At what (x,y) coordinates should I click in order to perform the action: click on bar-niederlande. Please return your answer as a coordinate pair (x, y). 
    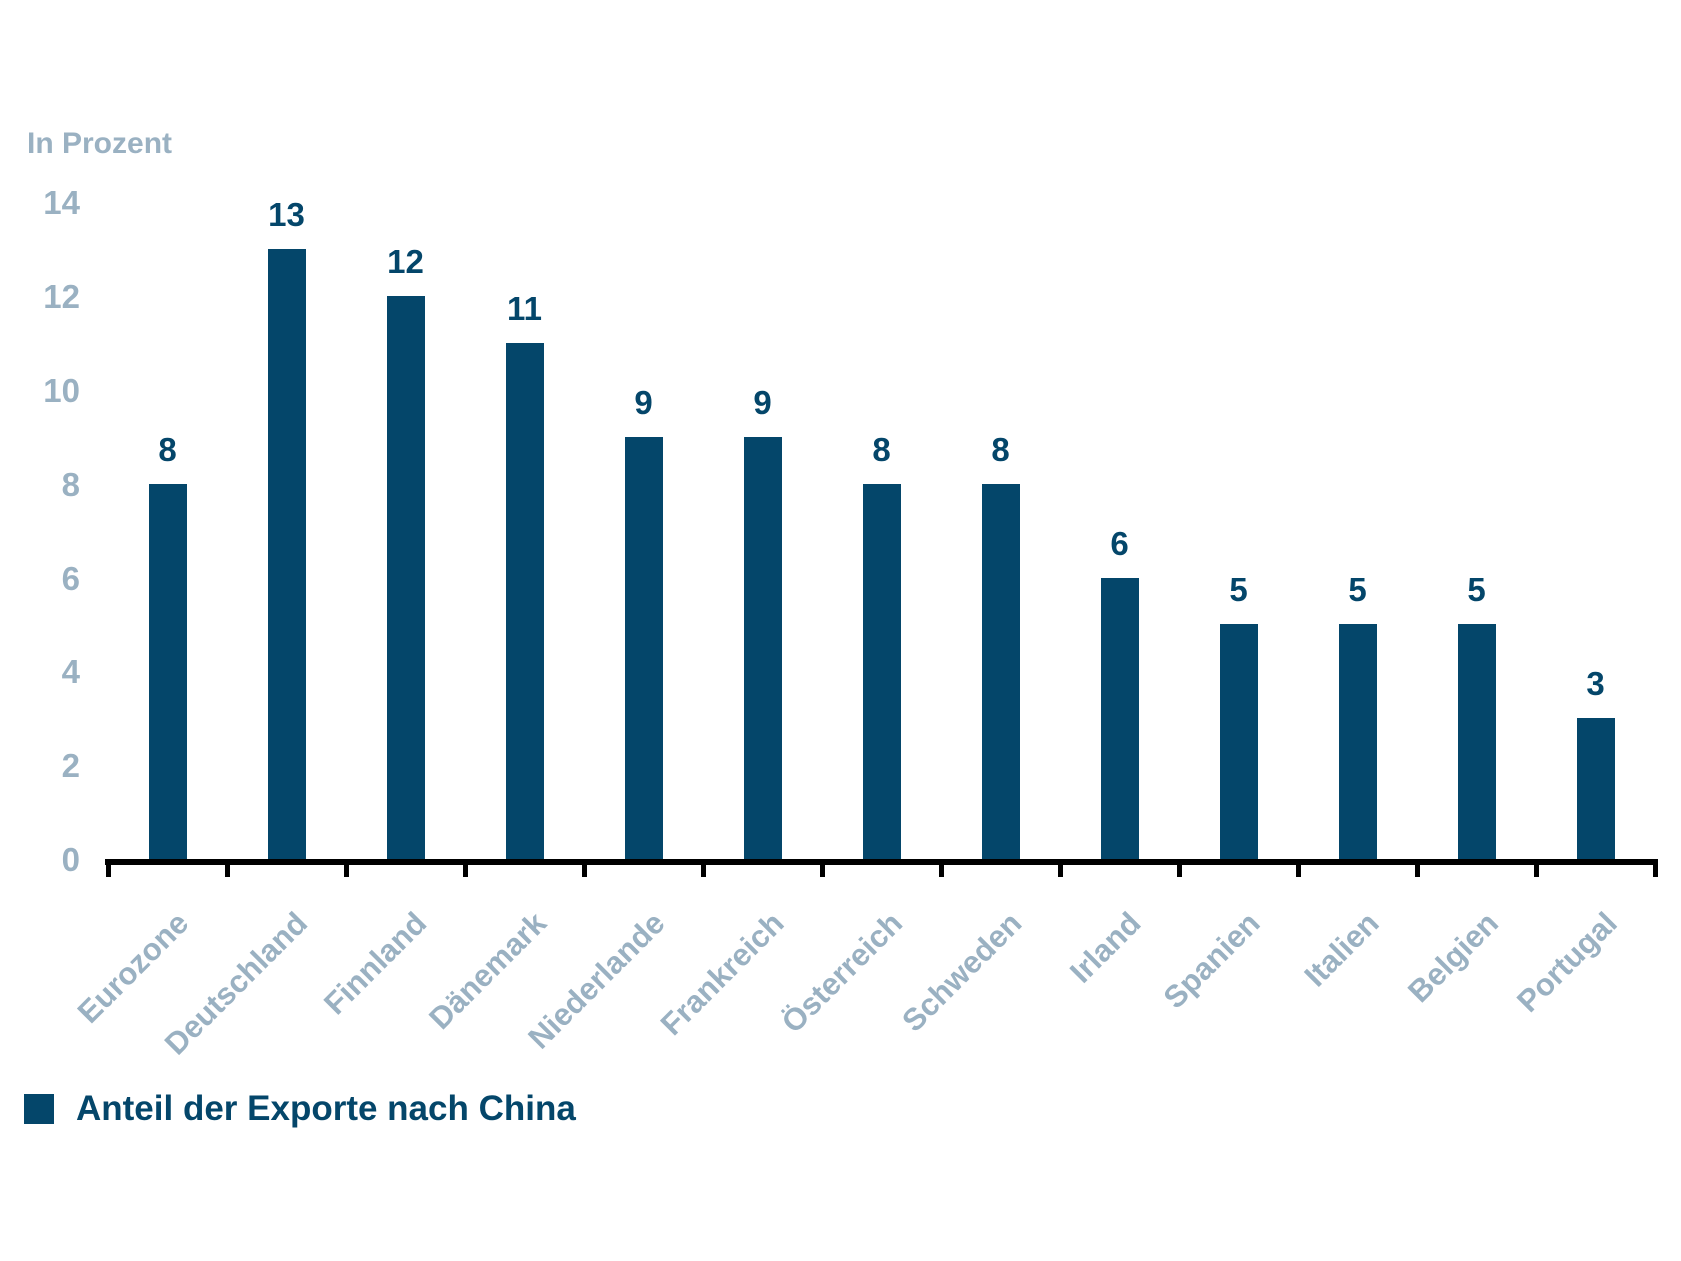
    Looking at the image, I should click on (643, 648).